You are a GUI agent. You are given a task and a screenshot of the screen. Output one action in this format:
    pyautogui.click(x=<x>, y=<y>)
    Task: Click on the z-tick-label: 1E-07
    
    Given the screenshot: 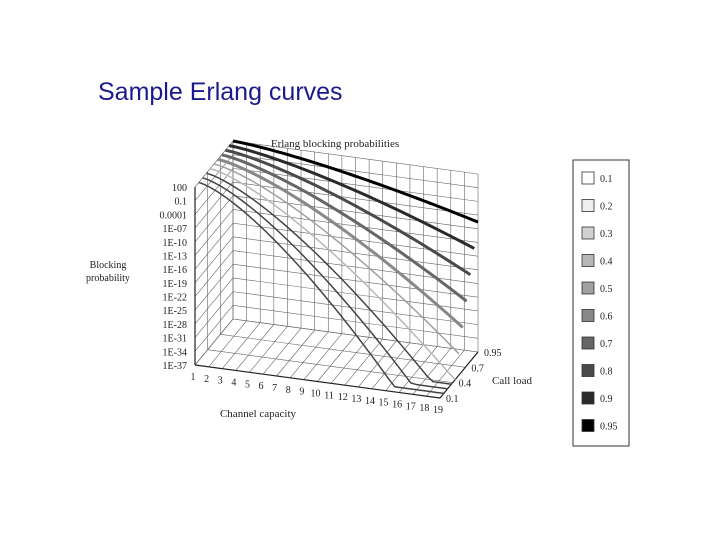 What is the action you would take?
    pyautogui.click(x=175, y=229)
    